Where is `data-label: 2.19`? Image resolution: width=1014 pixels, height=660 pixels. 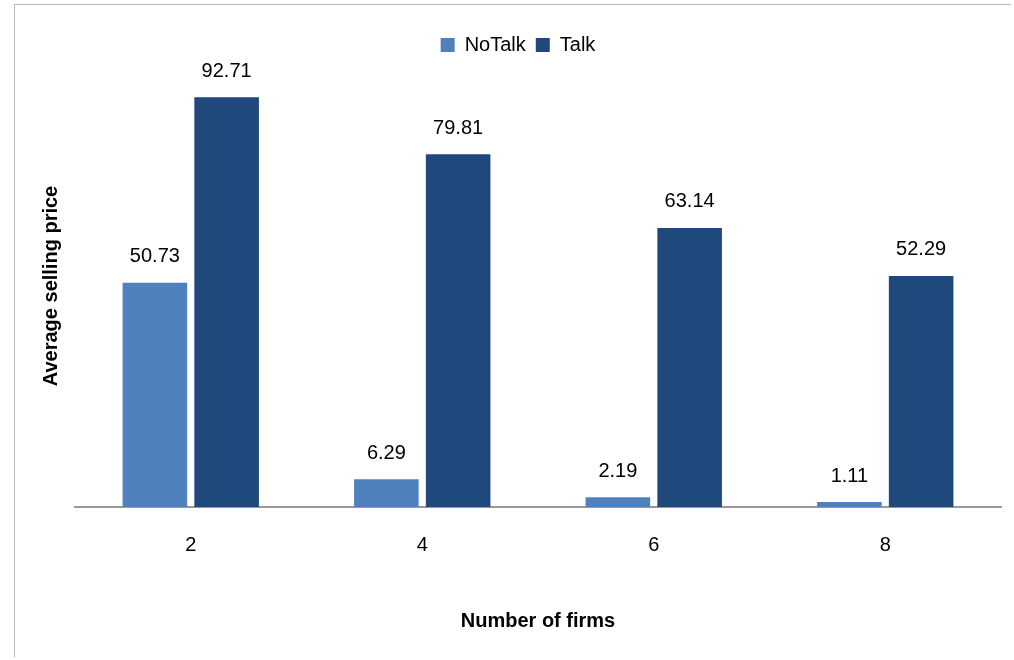
data-label: 2.19 is located at coordinates (618, 469).